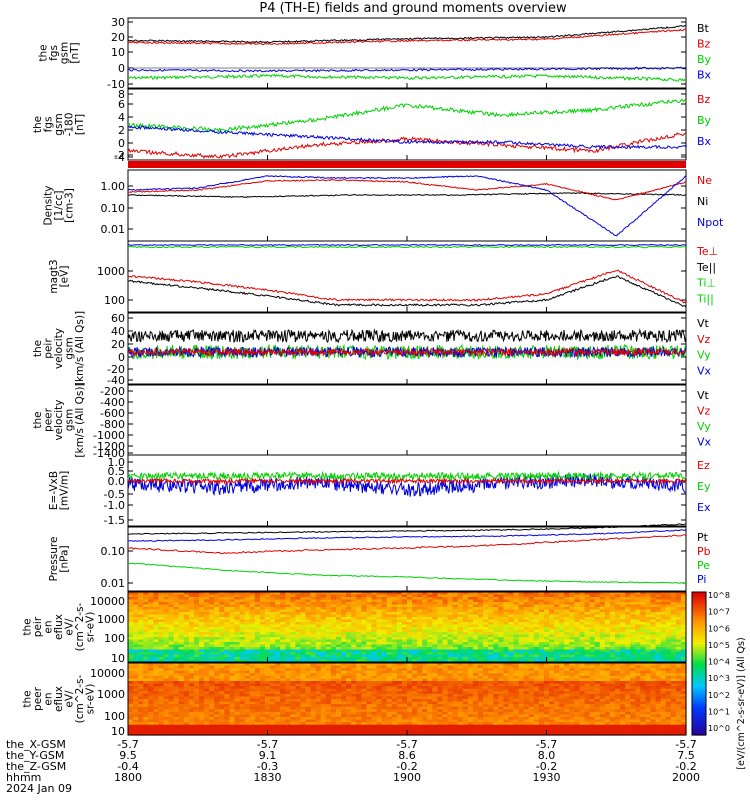 This screenshot has width=750, height=800. Describe the element at coordinates (64, 558) in the screenshot. I see `ylabel-line: [nPa]` at that location.